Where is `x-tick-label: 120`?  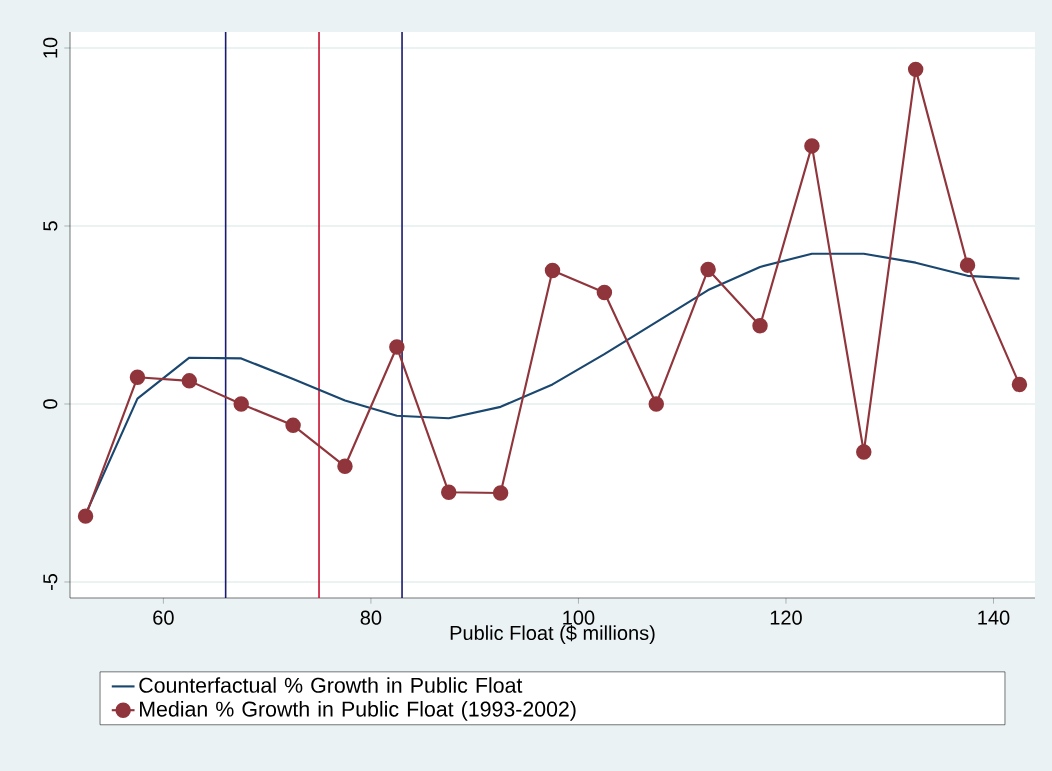 x-tick-label: 120 is located at coordinates (786, 617).